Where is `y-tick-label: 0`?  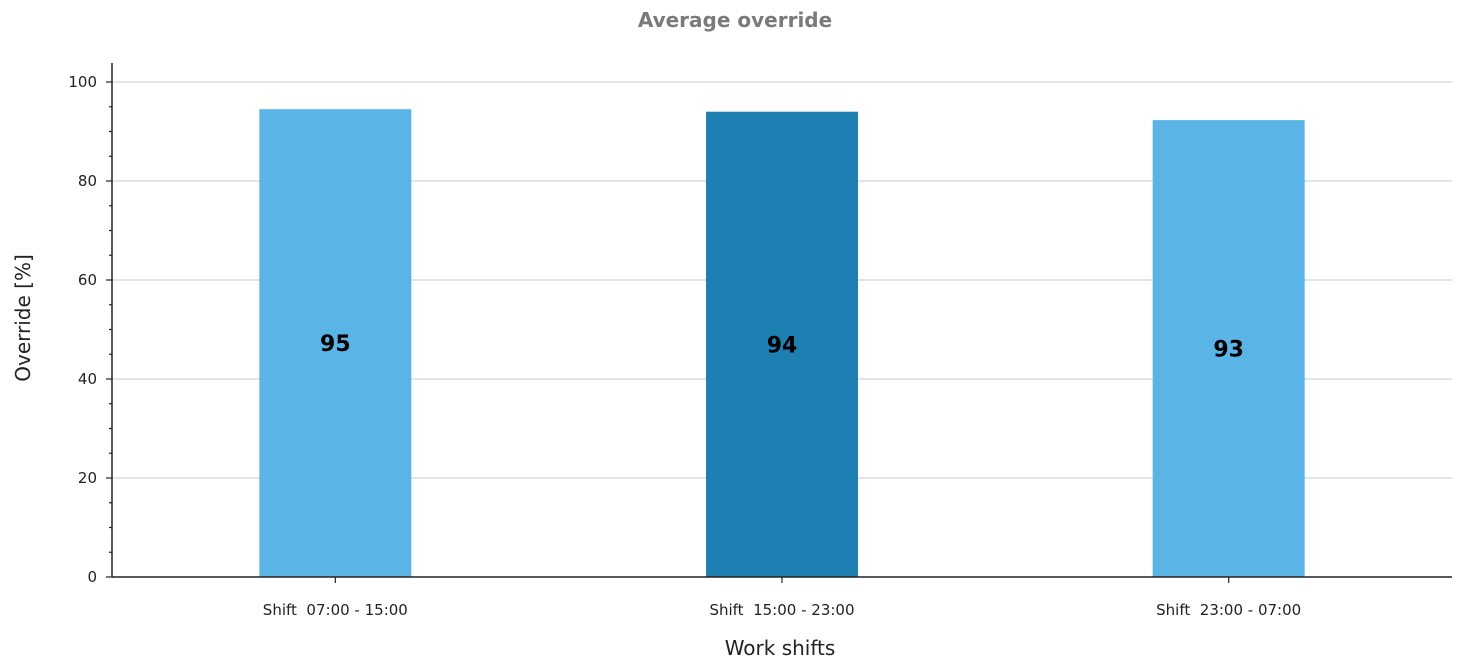
y-tick-label: 0 is located at coordinates (92, 577).